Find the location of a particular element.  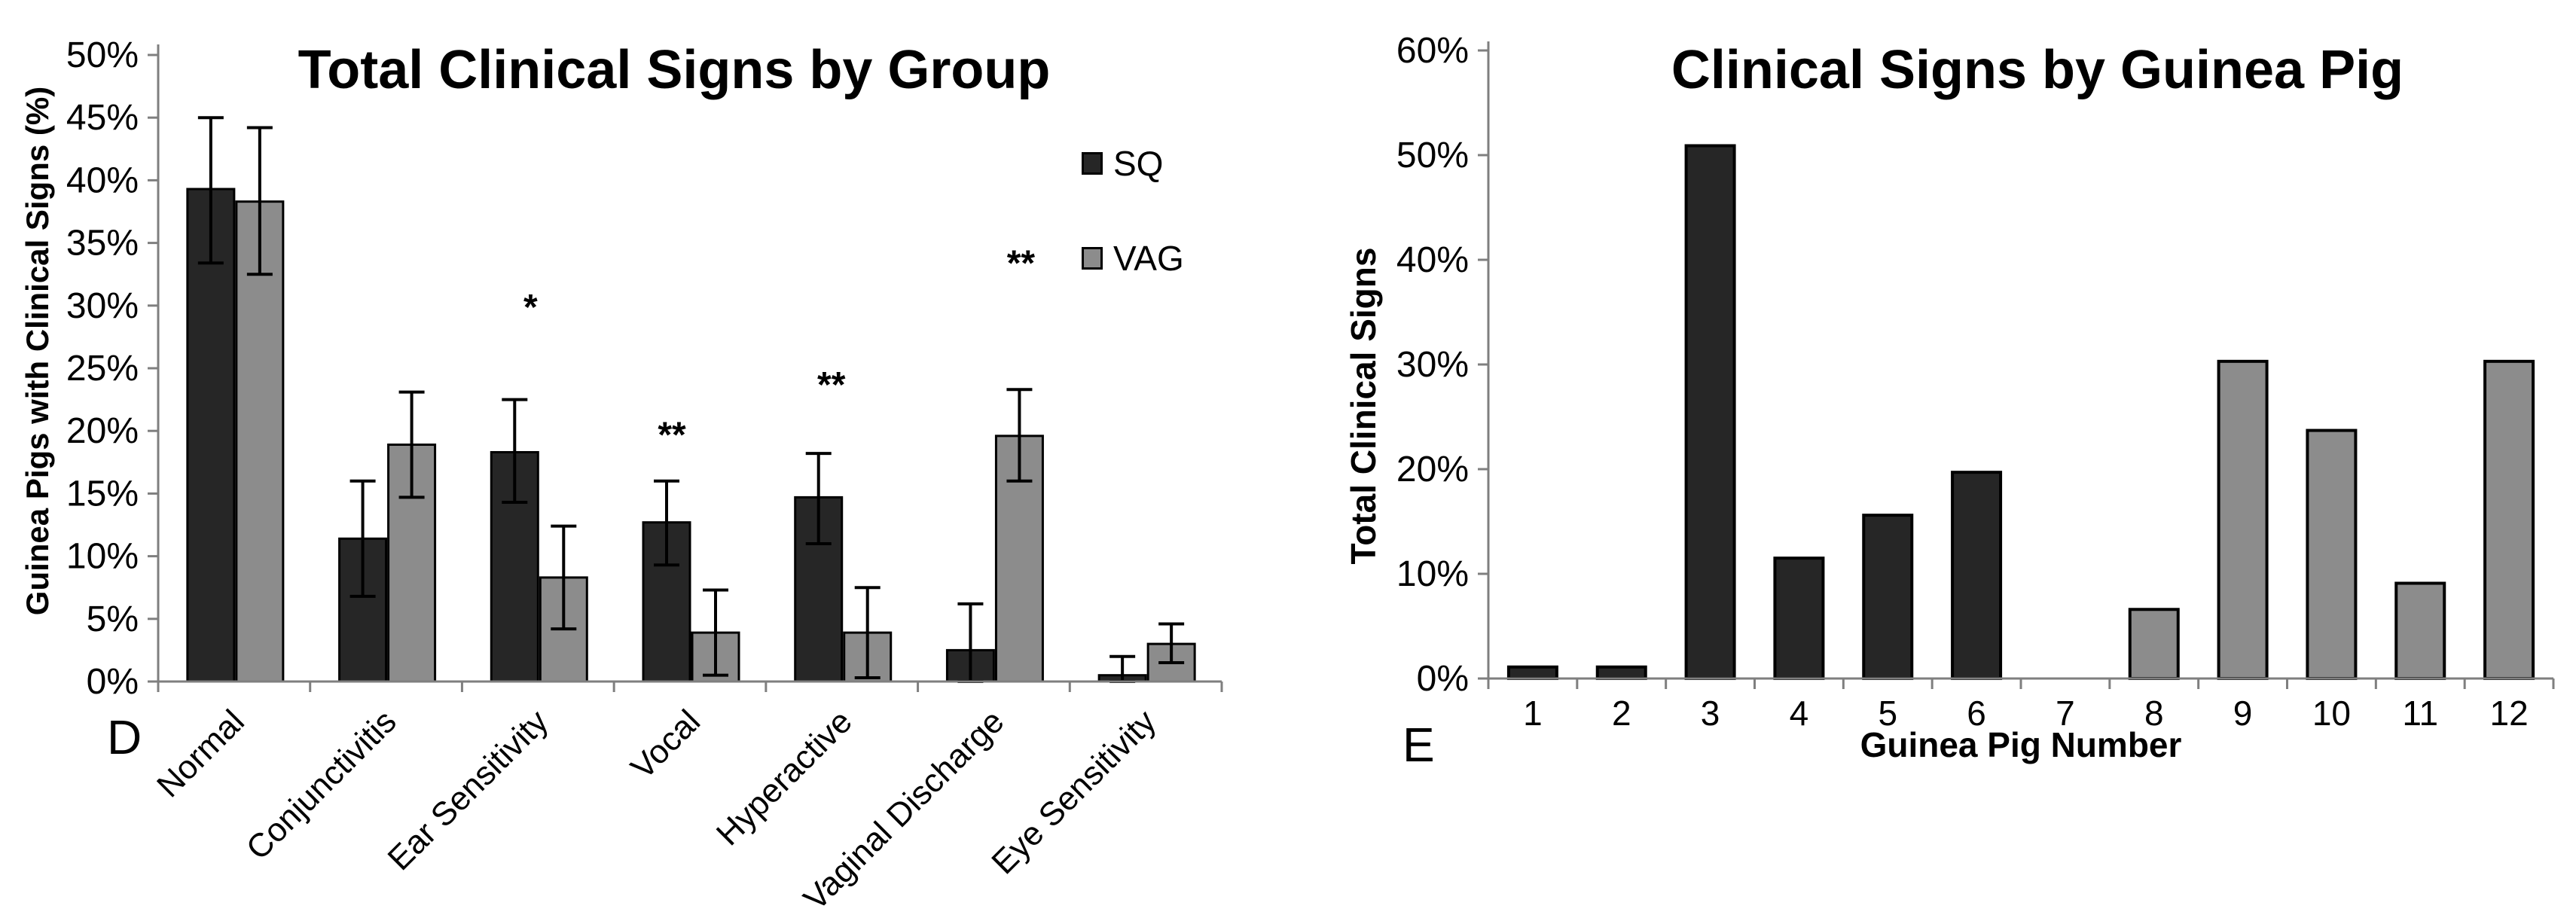

y-tick-label-e: 30% is located at coordinates (1433, 365).